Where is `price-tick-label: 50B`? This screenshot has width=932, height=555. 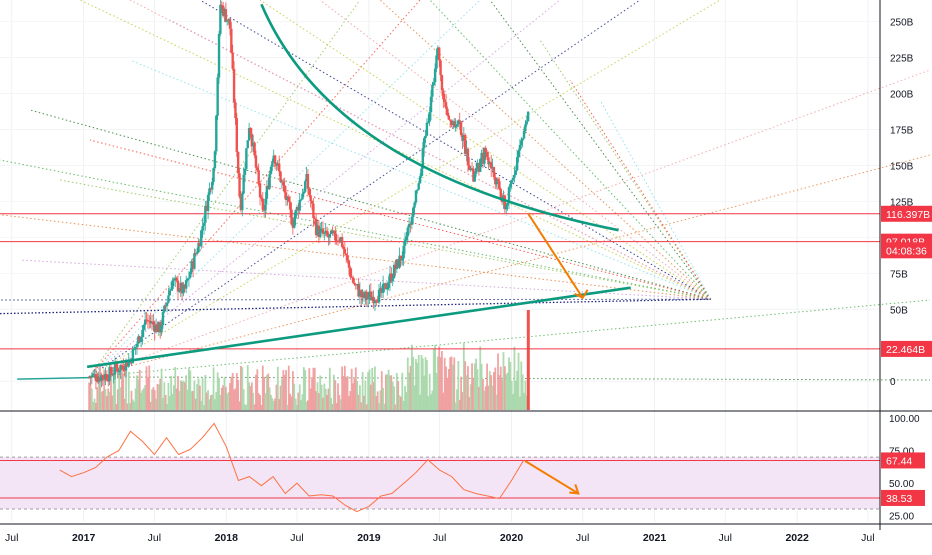 price-tick-label: 50B is located at coordinates (899, 310).